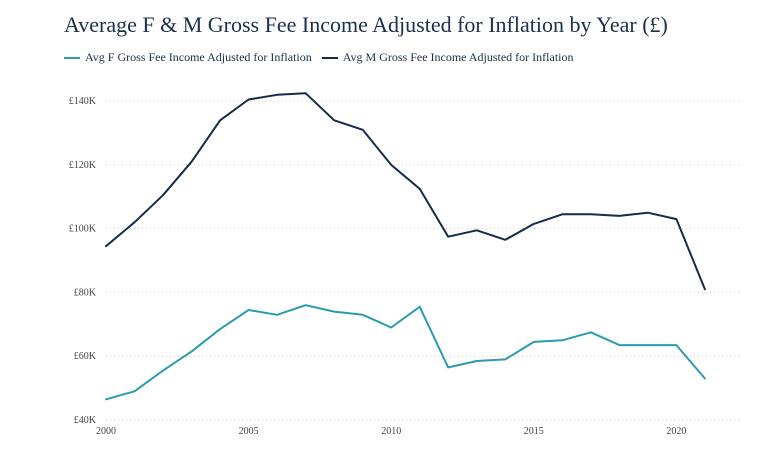 This screenshot has width=780, height=472. Describe the element at coordinates (83, 229) in the screenshot. I see `y-tick-label: £100K` at that location.